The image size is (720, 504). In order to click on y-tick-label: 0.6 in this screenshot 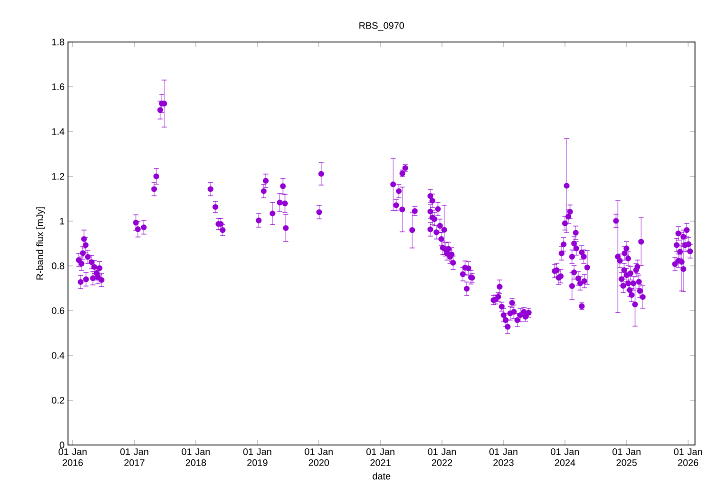, I will do `click(58, 310)`.